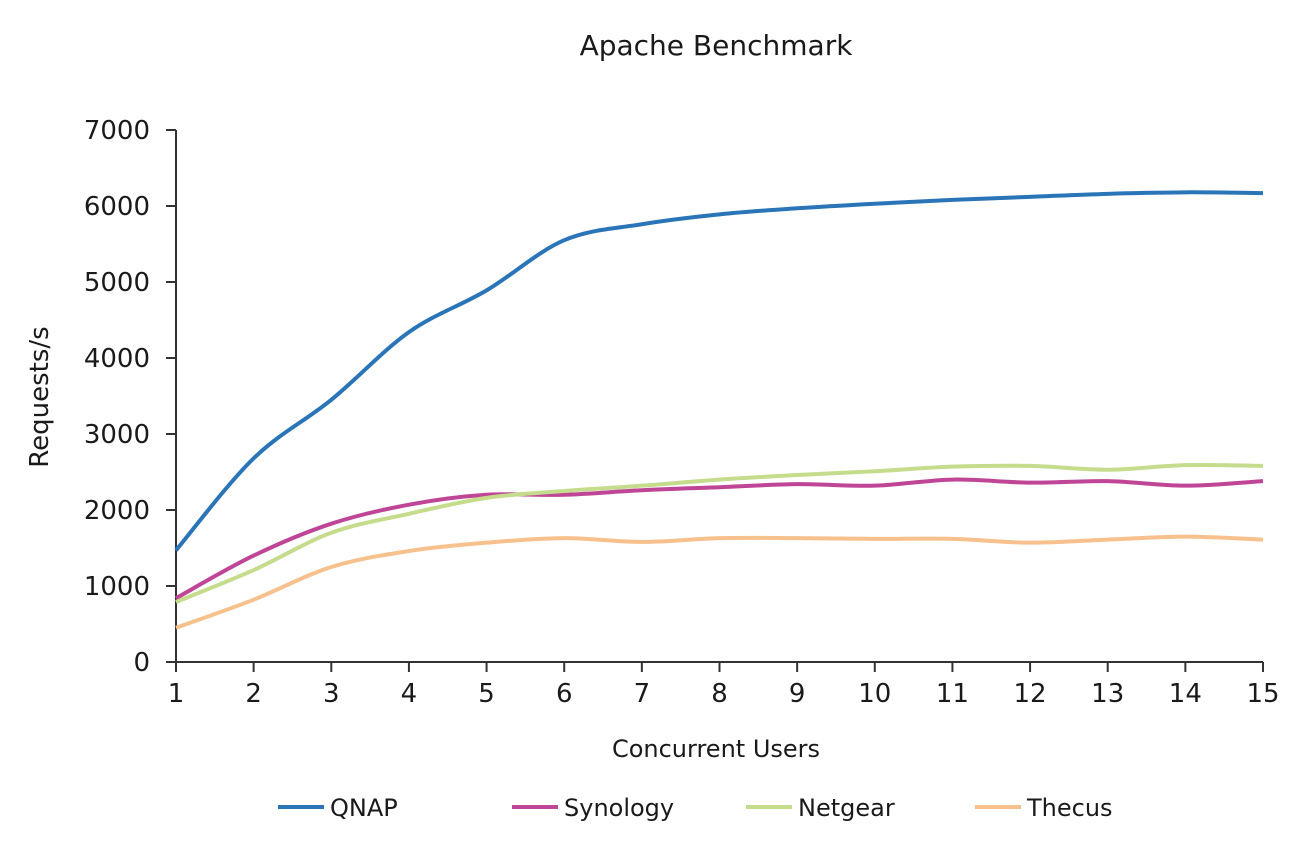 Image resolution: width=1305 pixels, height=847 pixels. Describe the element at coordinates (1069, 808) in the screenshot. I see `legend-label: Thecus` at that location.